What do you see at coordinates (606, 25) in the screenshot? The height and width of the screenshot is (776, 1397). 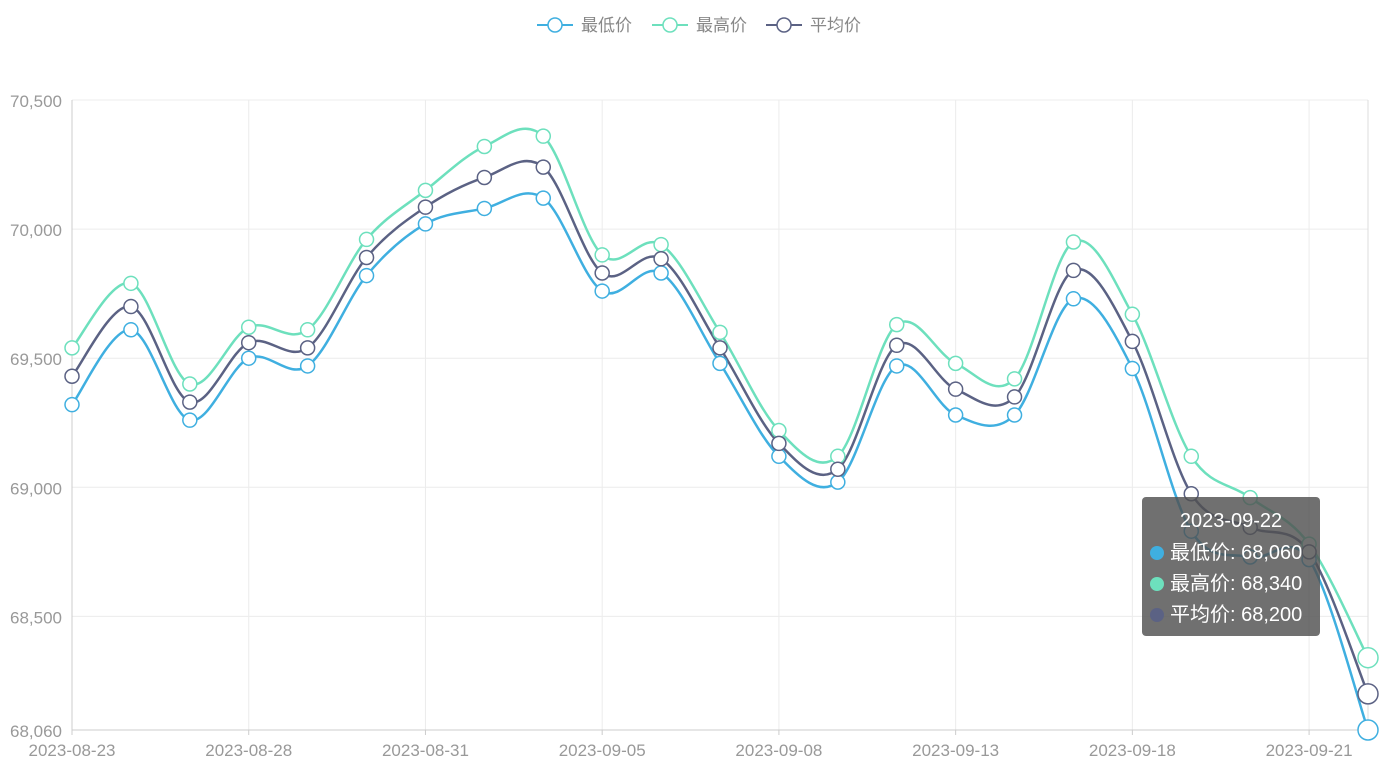 I see `legend-label: 最低价` at bounding box center [606, 25].